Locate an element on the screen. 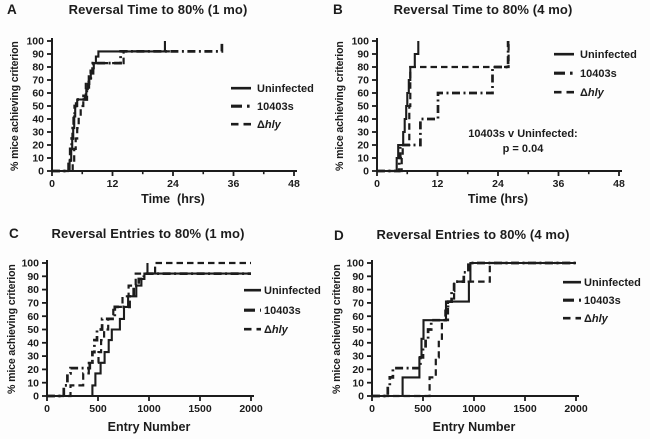 The height and width of the screenshot is (439, 650). significance-annotation-line-1: 10403s v Uninfected: is located at coordinates (522, 134).